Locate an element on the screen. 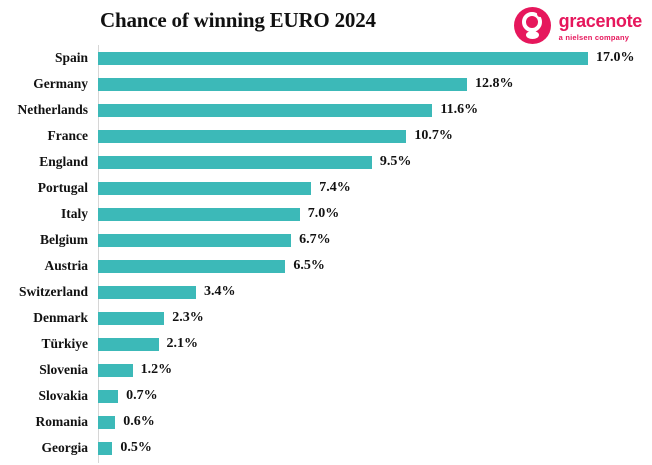 The height and width of the screenshot is (465, 652). value-label: 6.7% is located at coordinates (315, 239).